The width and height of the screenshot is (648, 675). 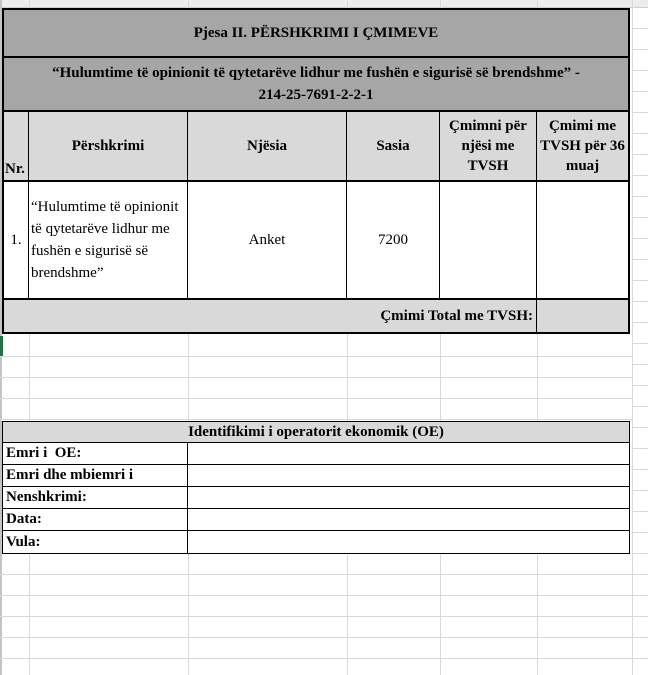 I want to click on gridlines-right-margin, so click(x=640, y=341).